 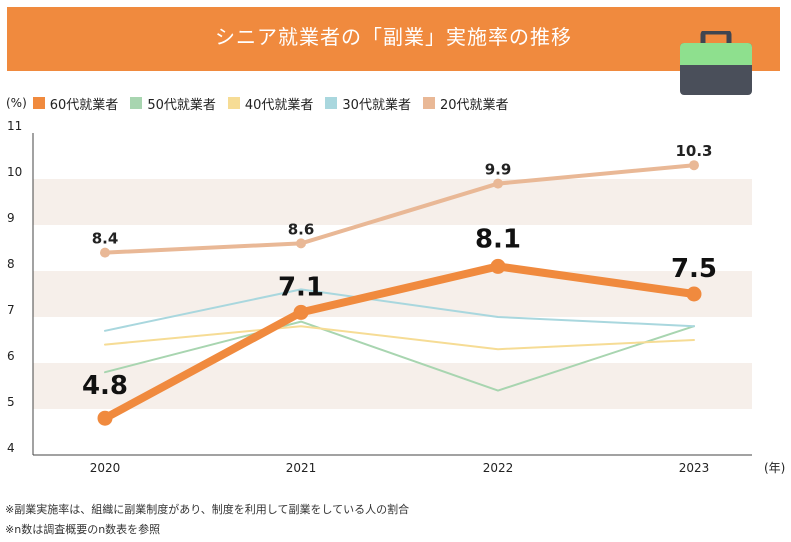 What do you see at coordinates (331, 103) in the screenshot?
I see `legend-swatch-30s` at bounding box center [331, 103].